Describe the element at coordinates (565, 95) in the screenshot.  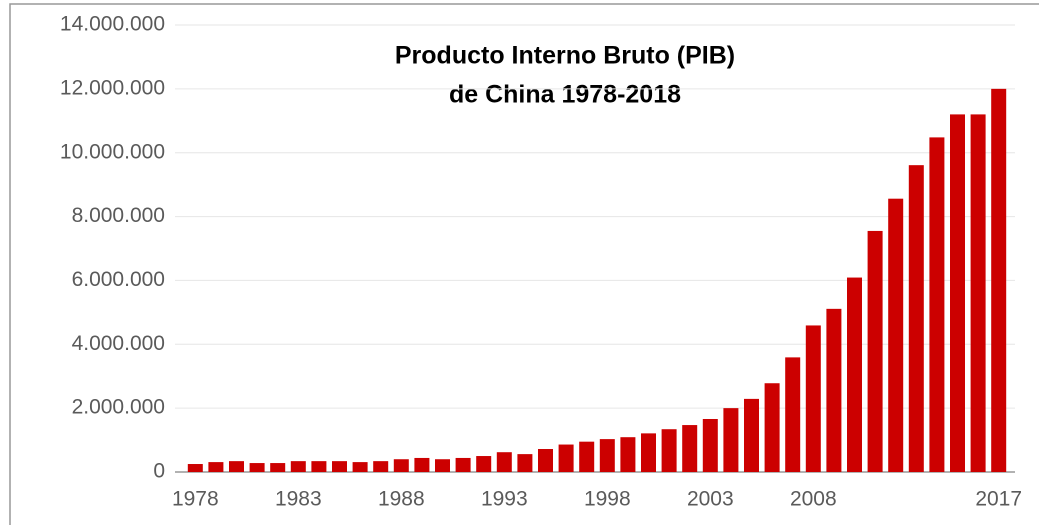
I see `chart-title: de China 1978-2018` at that location.